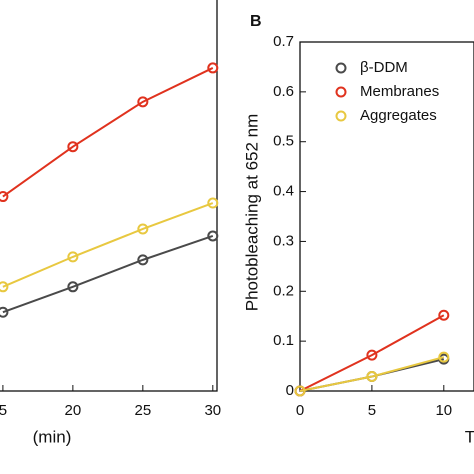  Describe the element at coordinates (283, 91) in the screenshot. I see `y-tick-label: 0.6` at that location.